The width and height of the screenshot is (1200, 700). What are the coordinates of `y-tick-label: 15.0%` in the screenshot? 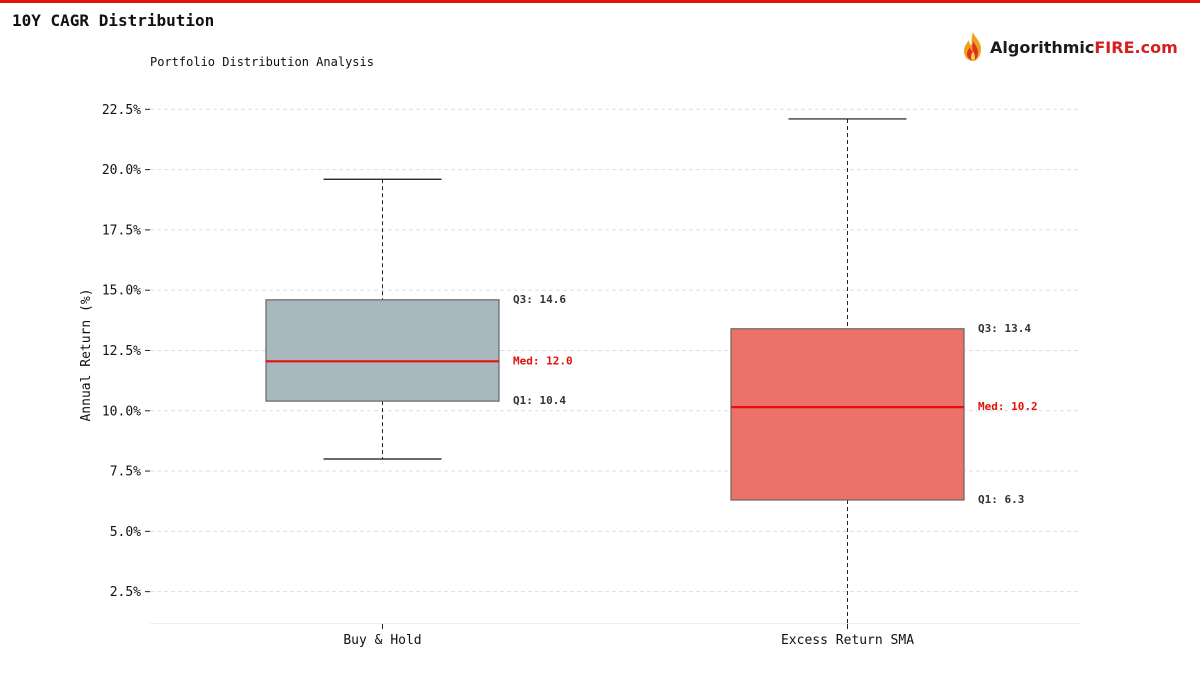 It's located at (121, 291).